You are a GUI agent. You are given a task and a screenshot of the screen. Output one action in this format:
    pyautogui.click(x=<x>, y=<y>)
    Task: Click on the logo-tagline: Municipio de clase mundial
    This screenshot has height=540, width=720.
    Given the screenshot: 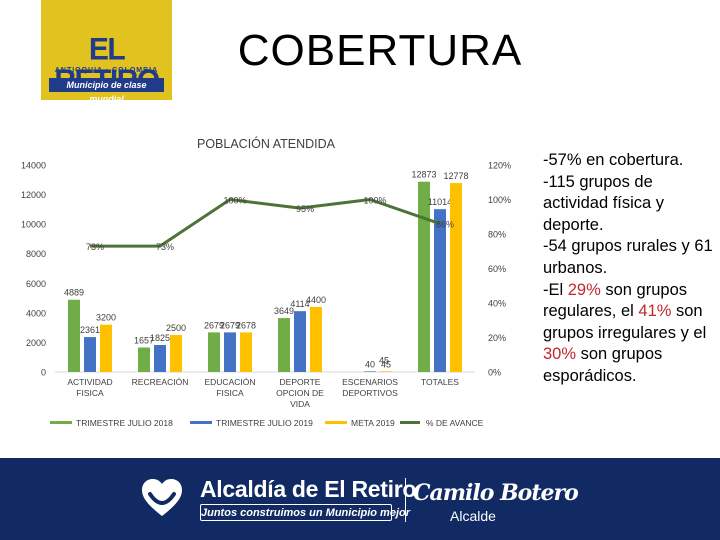 What is the action you would take?
    pyautogui.click(x=106, y=91)
    